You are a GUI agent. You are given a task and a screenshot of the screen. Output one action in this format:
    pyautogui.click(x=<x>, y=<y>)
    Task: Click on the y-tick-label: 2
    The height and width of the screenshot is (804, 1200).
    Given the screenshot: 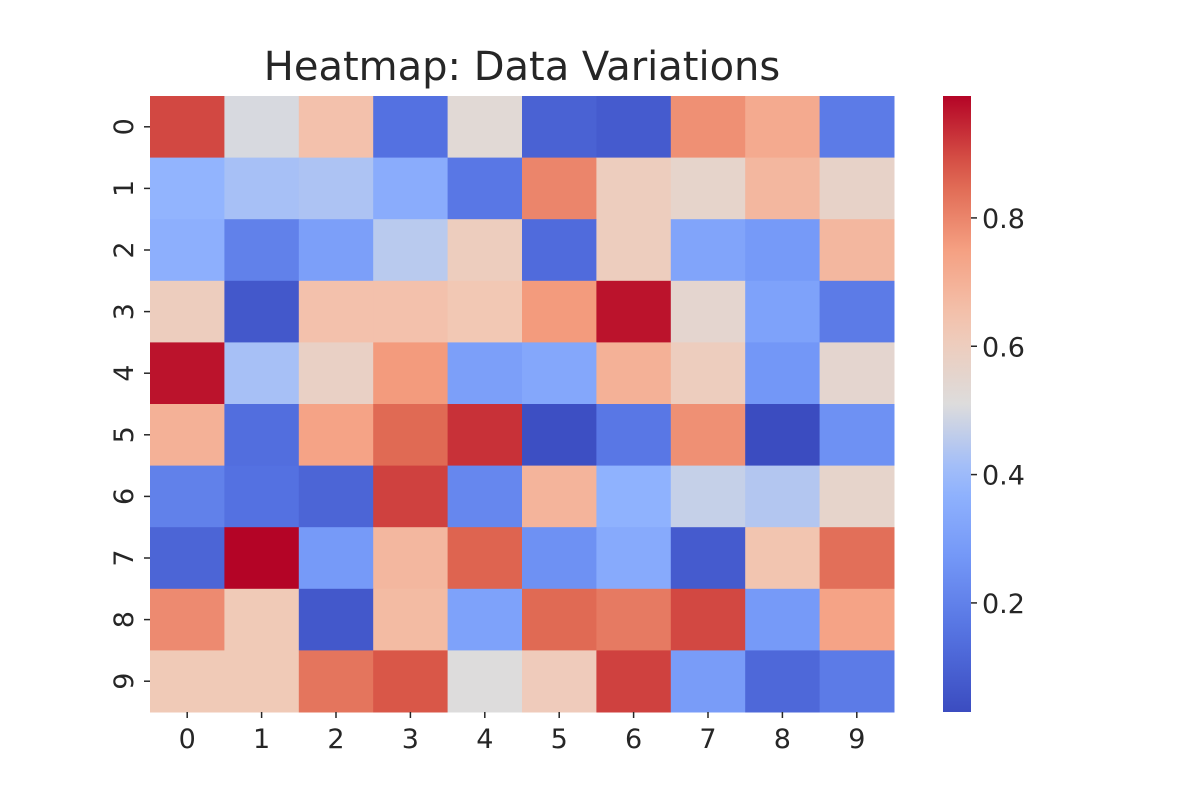 What is the action you would take?
    pyautogui.click(x=124, y=249)
    